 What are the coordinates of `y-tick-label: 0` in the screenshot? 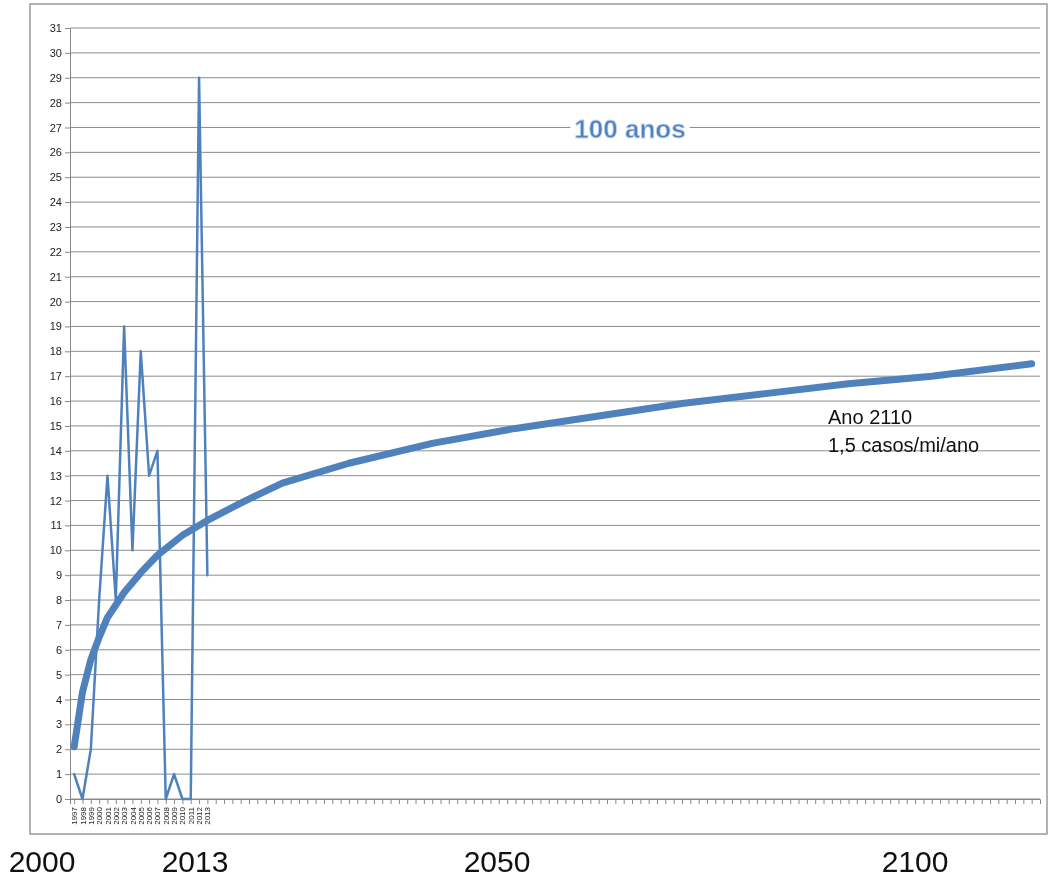 It's located at (58, 799).